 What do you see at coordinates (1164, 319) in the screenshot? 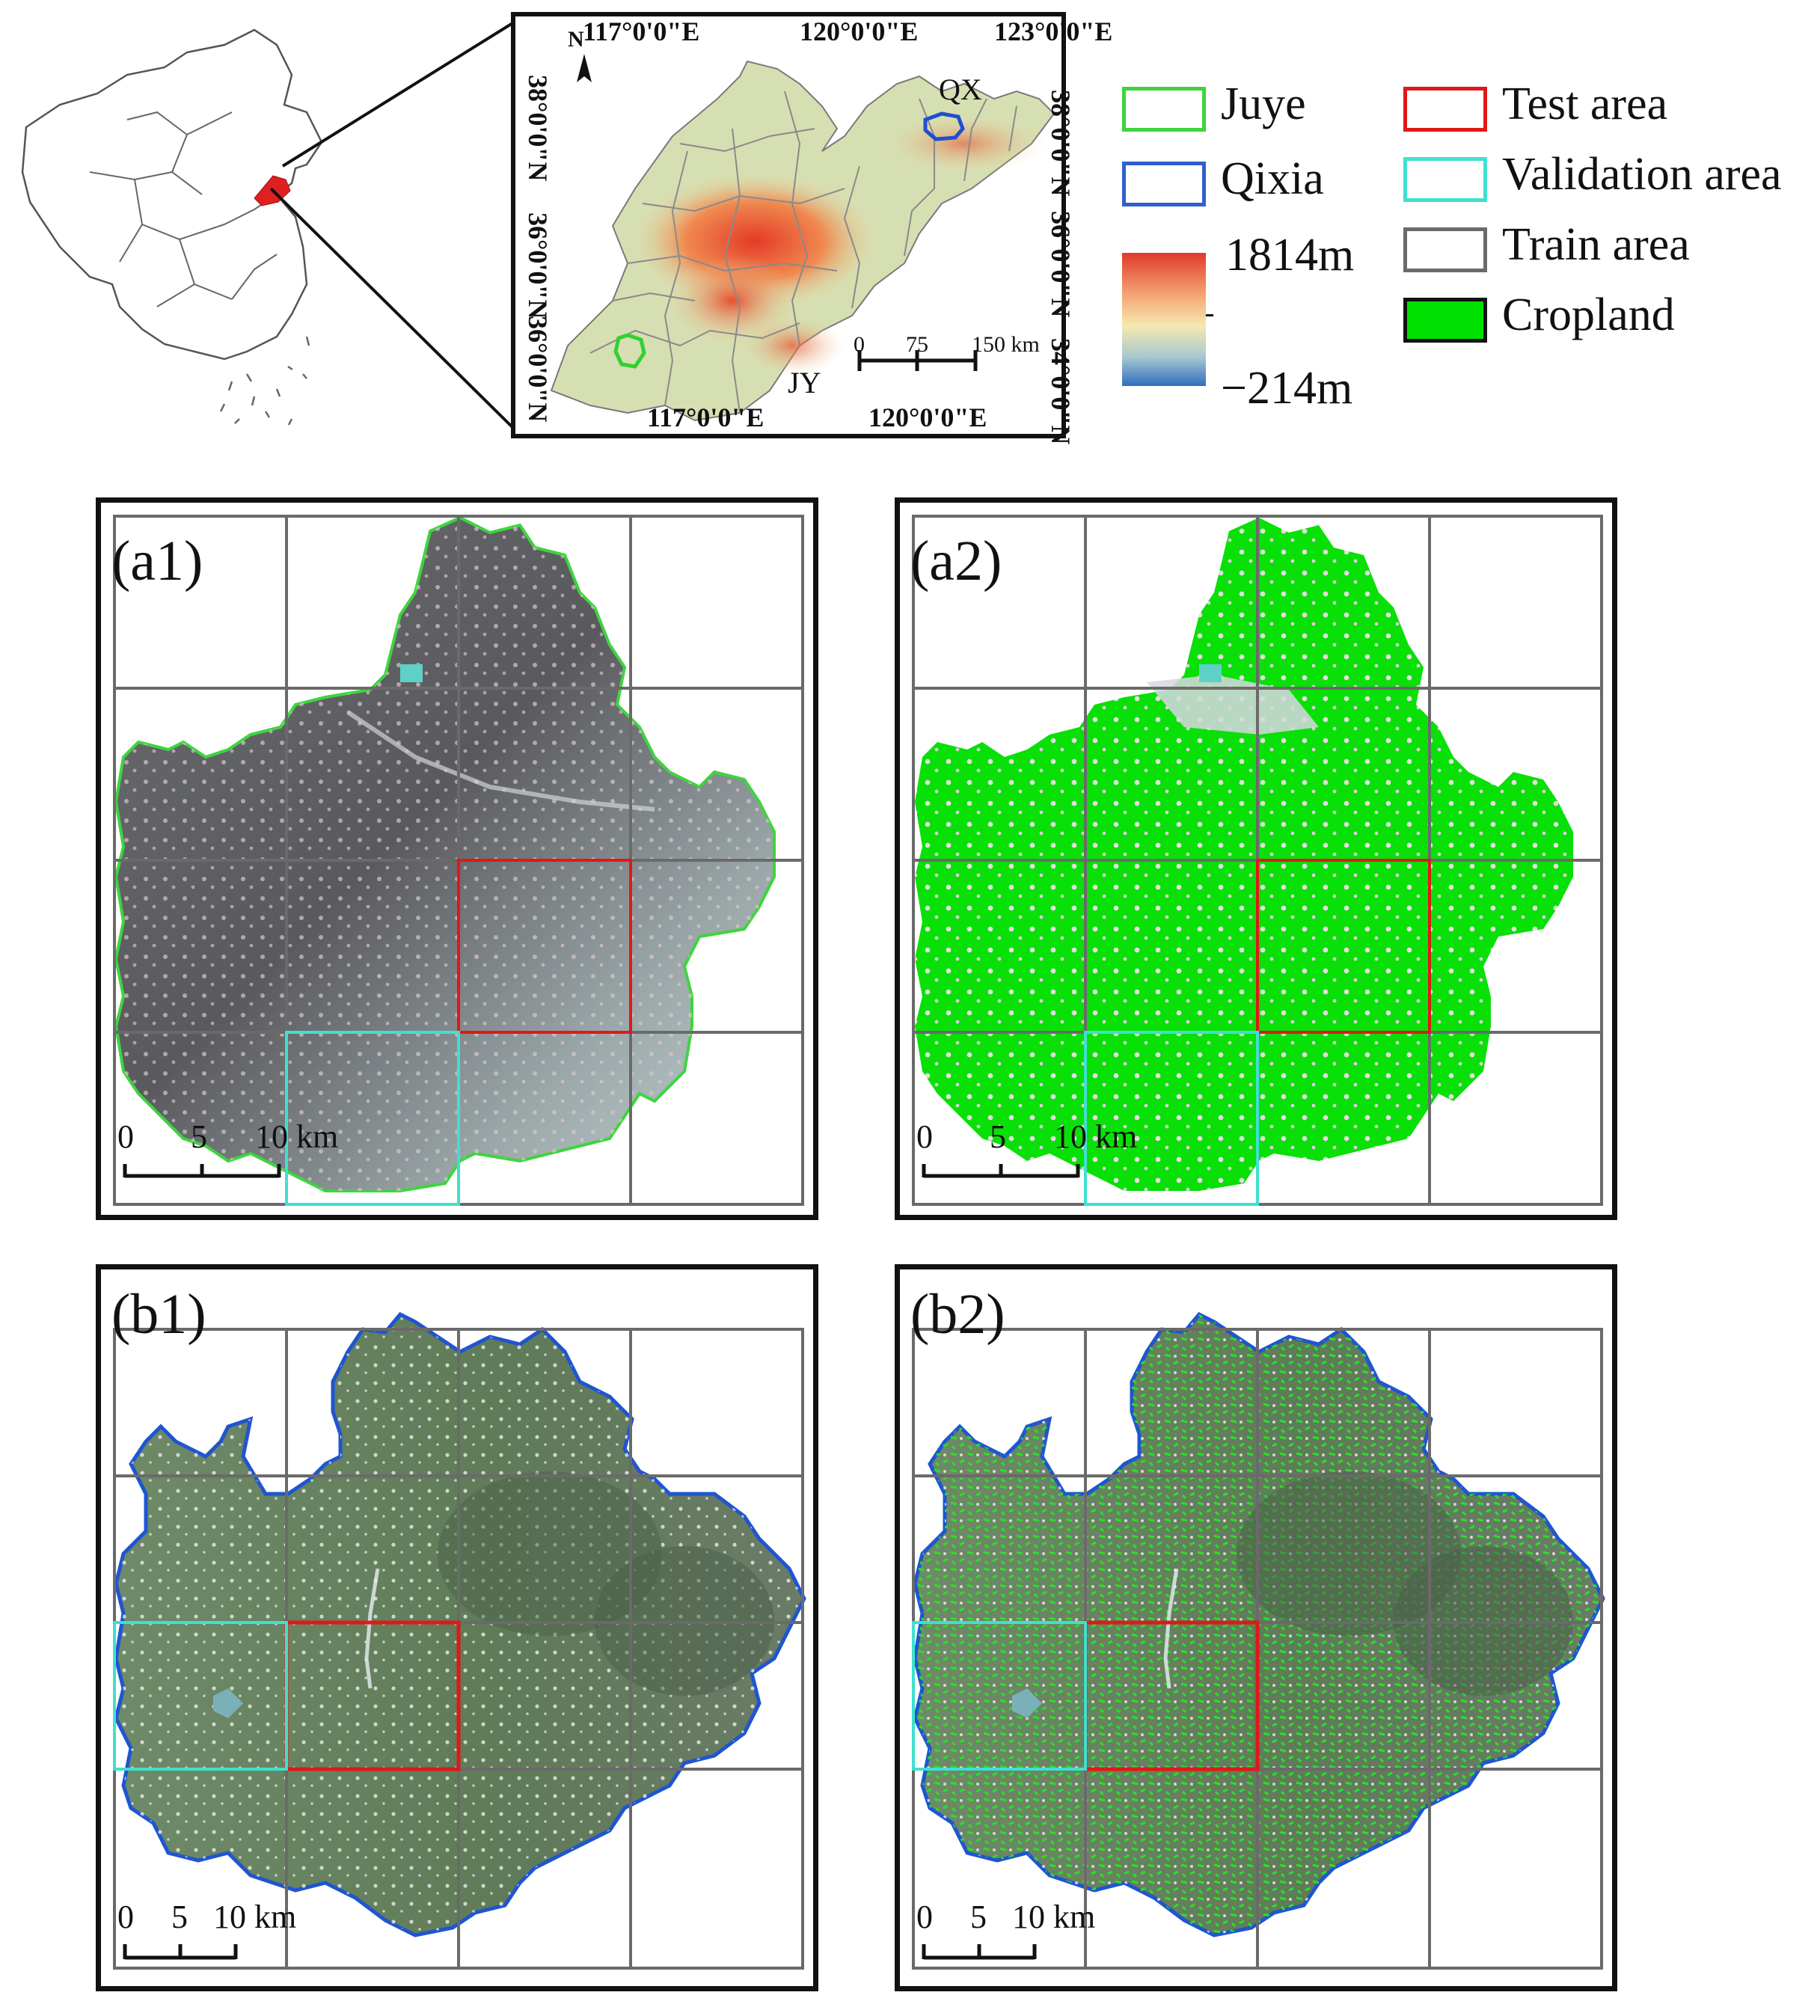
I see `elevation-colorbar` at bounding box center [1164, 319].